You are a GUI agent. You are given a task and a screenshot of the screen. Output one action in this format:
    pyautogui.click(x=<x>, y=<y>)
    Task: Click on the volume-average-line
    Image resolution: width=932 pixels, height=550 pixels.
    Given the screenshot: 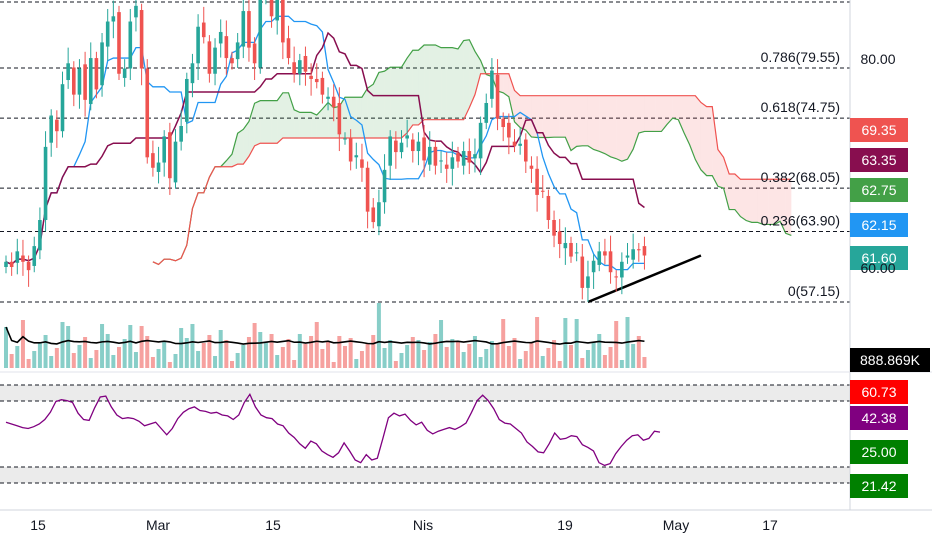 What is the action you would take?
    pyautogui.click(x=325, y=335)
    